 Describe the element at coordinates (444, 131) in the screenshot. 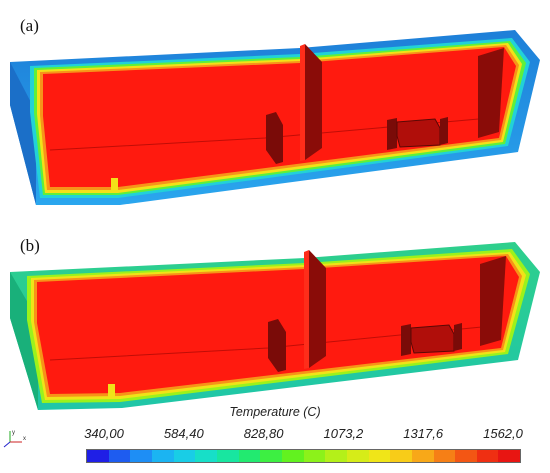

I see `block-right2-a` at that location.